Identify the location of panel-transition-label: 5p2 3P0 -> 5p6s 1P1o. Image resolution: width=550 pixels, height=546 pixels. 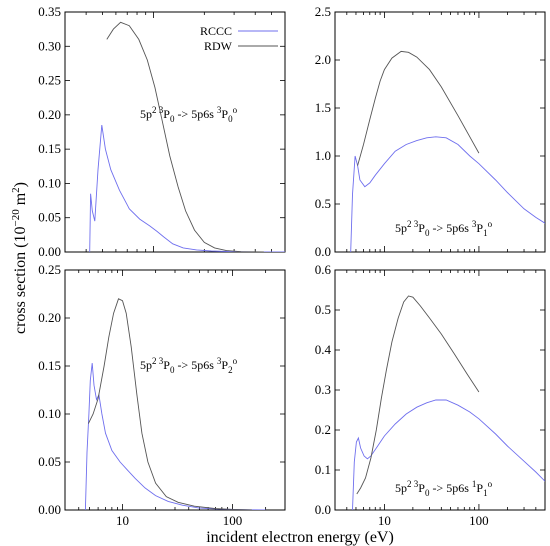
(444, 488).